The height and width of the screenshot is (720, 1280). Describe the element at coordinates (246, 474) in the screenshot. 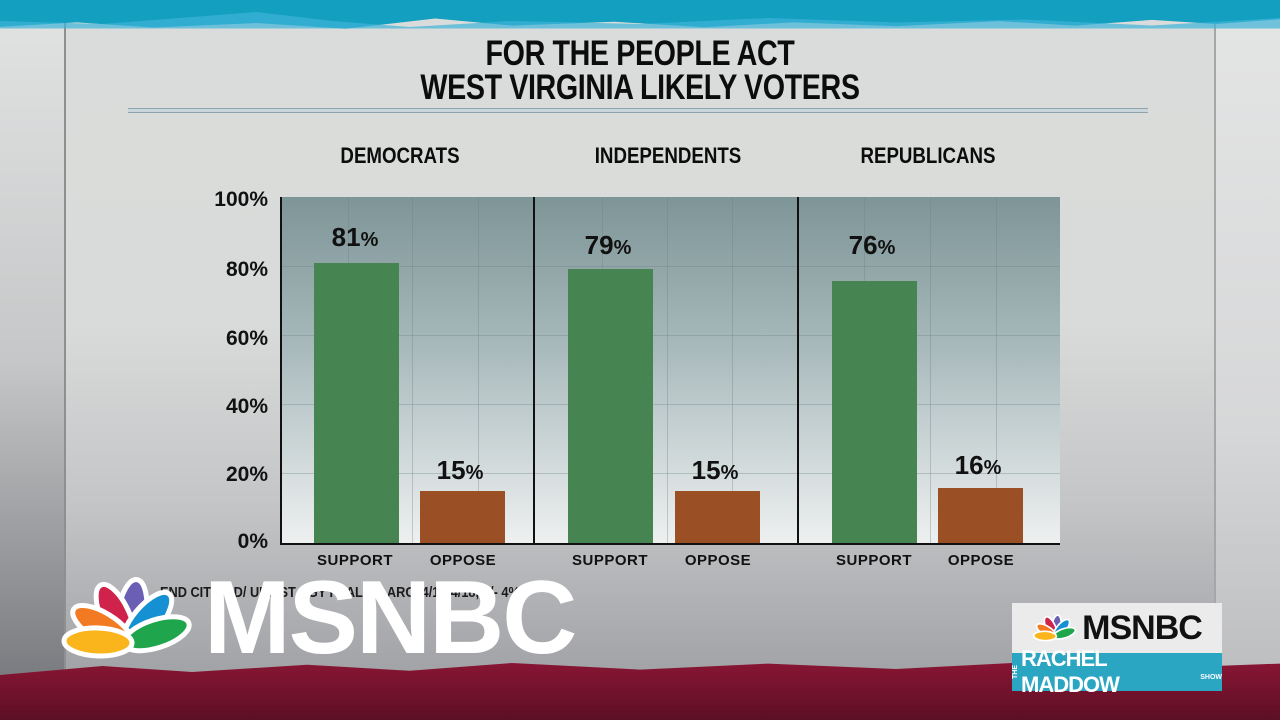

I see `y-tick-20: 20%` at that location.